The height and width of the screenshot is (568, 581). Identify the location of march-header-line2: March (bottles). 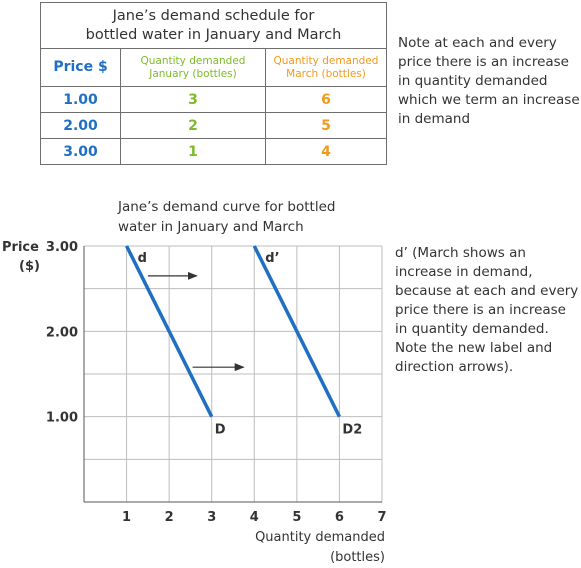
(326, 73).